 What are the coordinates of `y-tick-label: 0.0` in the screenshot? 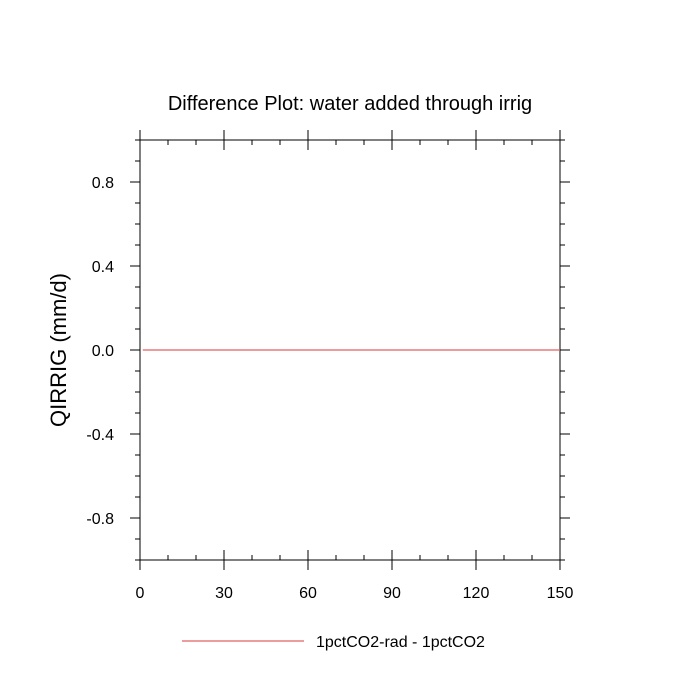 It's located at (103, 351).